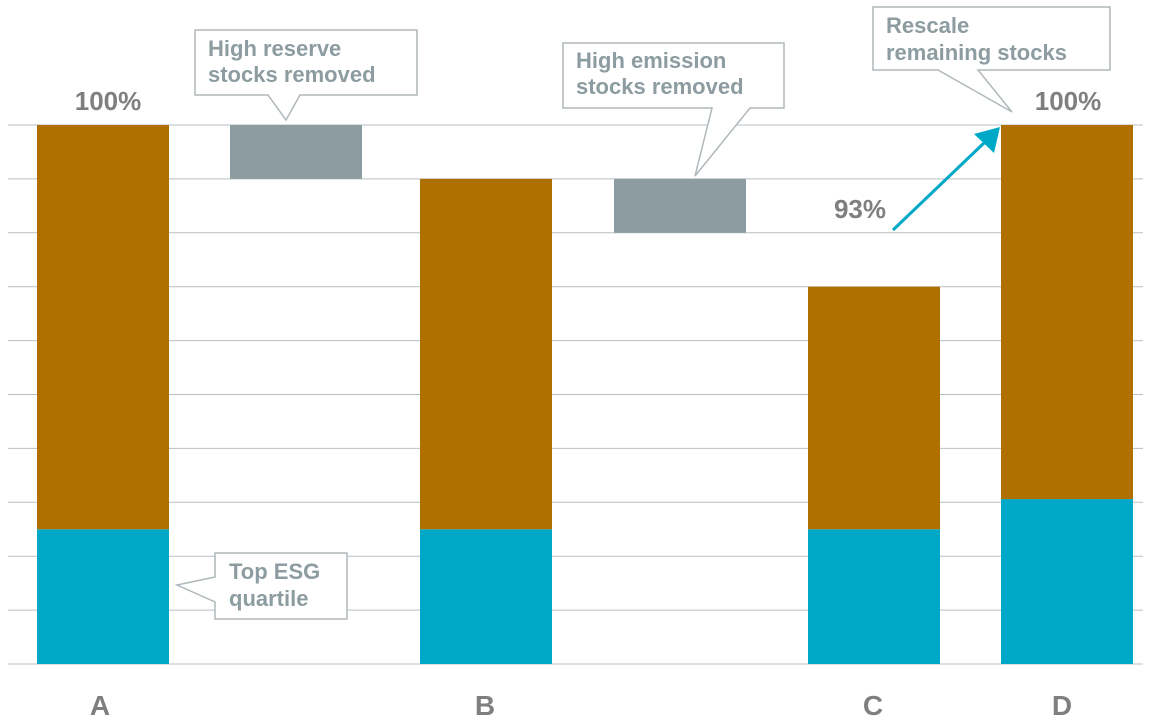 Image resolution: width=1151 pixels, height=721 pixels. Describe the element at coordinates (874, 596) in the screenshot. I see `bar-c-top-esg-quartile` at that location.